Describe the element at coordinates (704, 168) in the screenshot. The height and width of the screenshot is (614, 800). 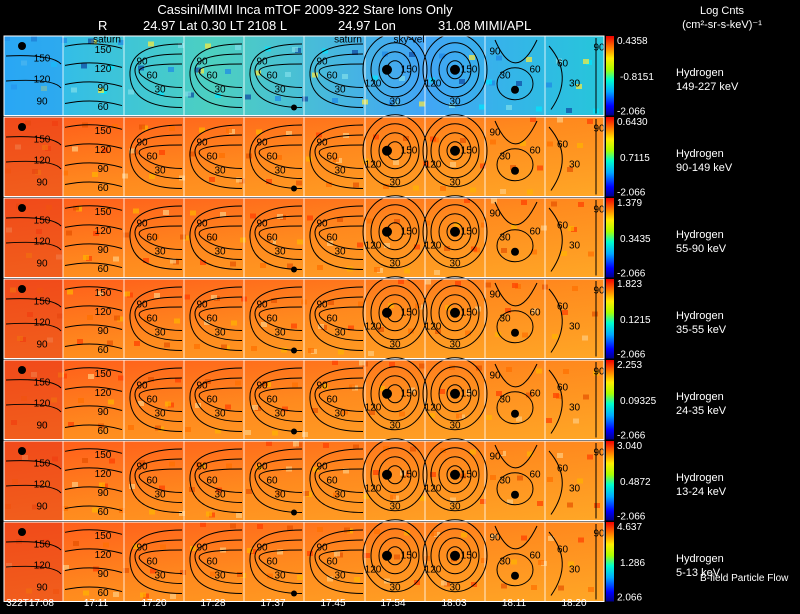
I see `energy-label: 90-149 keV` at that location.